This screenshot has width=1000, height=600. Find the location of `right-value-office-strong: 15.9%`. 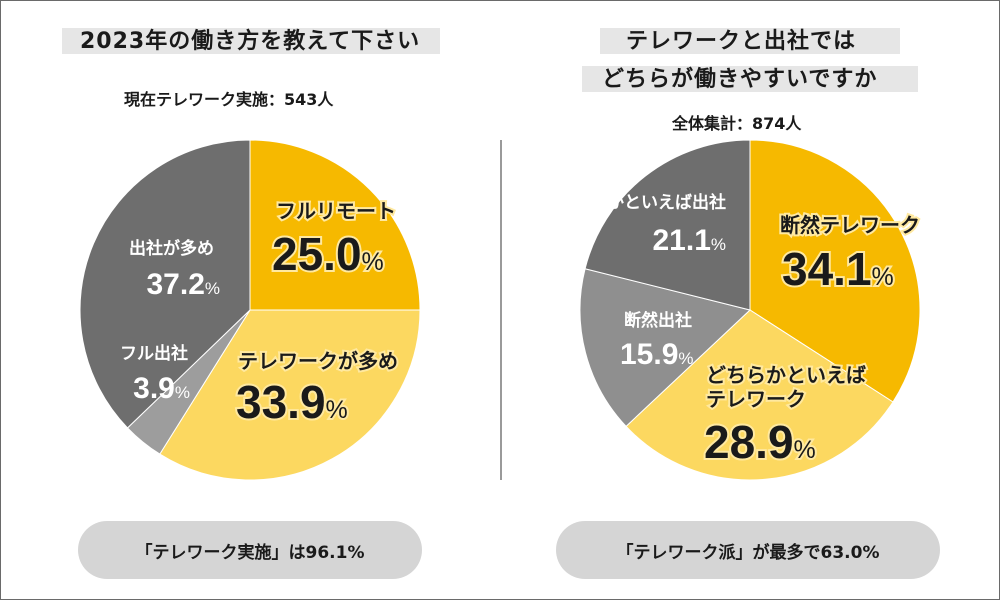

right-value-office-strong: 15.9% is located at coordinates (657, 354).